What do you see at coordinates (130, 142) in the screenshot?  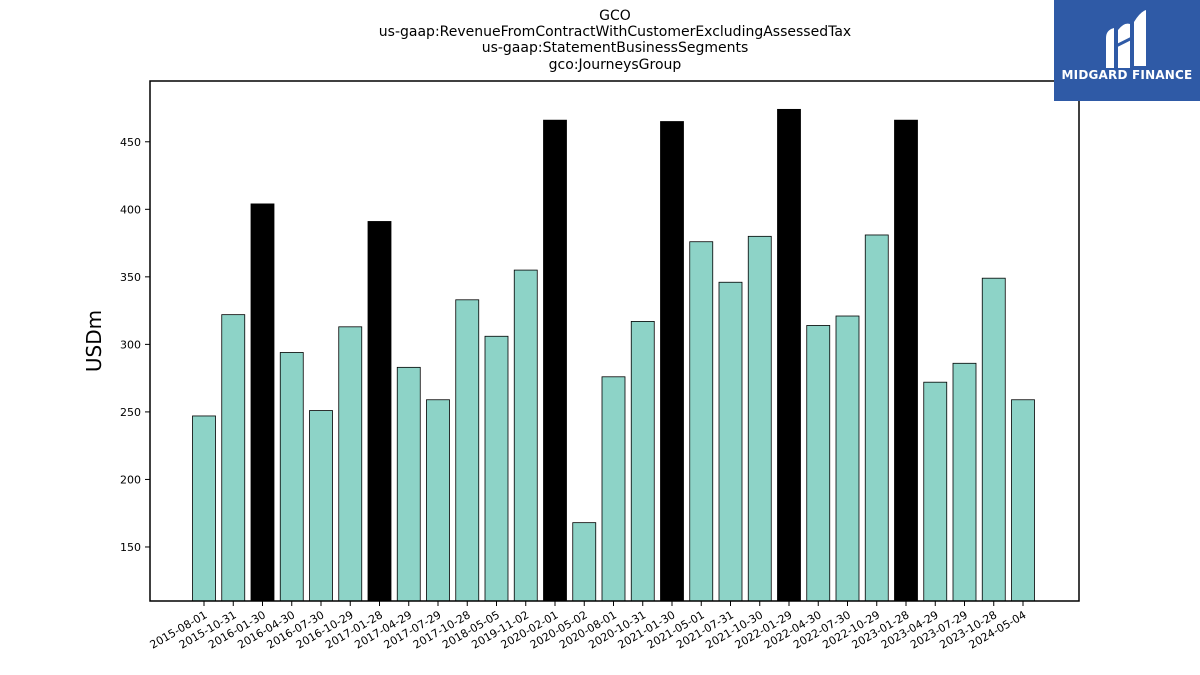 I see `y-tick-label: 450` at bounding box center [130, 142].